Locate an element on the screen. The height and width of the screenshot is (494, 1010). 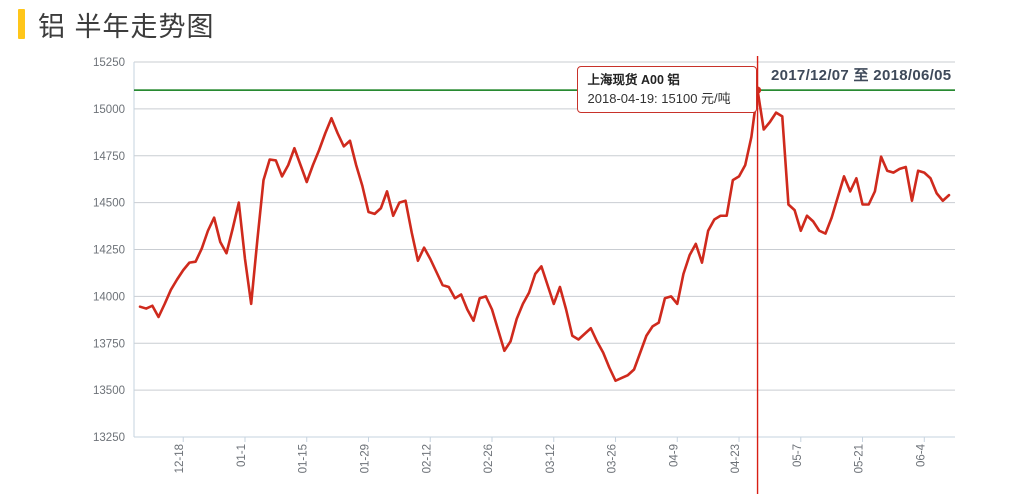
page-title: 铝 半年走势图 is located at coordinates (126, 26).